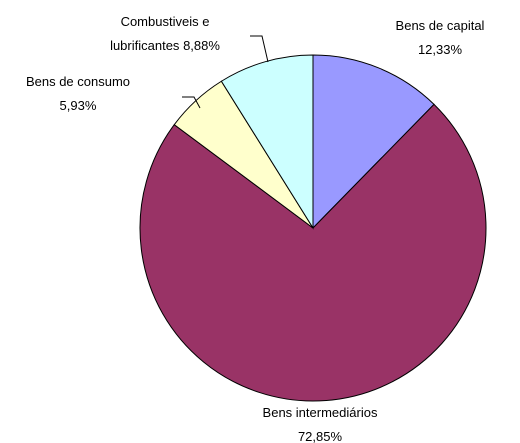 This screenshot has height=443, width=520. Describe the element at coordinates (201, 45) in the screenshot. I see `value-label: 8,88%` at that location.